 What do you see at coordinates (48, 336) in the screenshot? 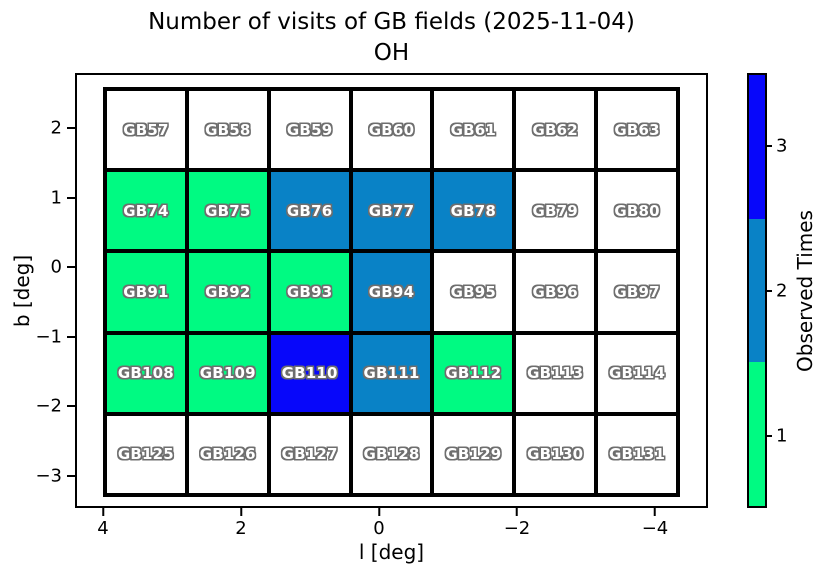
I see `y-tick-label: −1` at bounding box center [48, 336].